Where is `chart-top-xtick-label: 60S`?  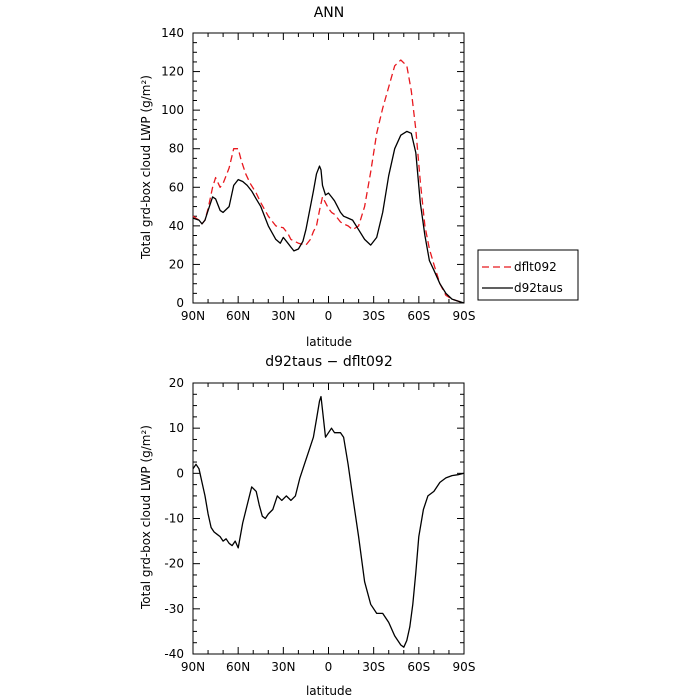
chart-top-xtick-label: 60S is located at coordinates (418, 316).